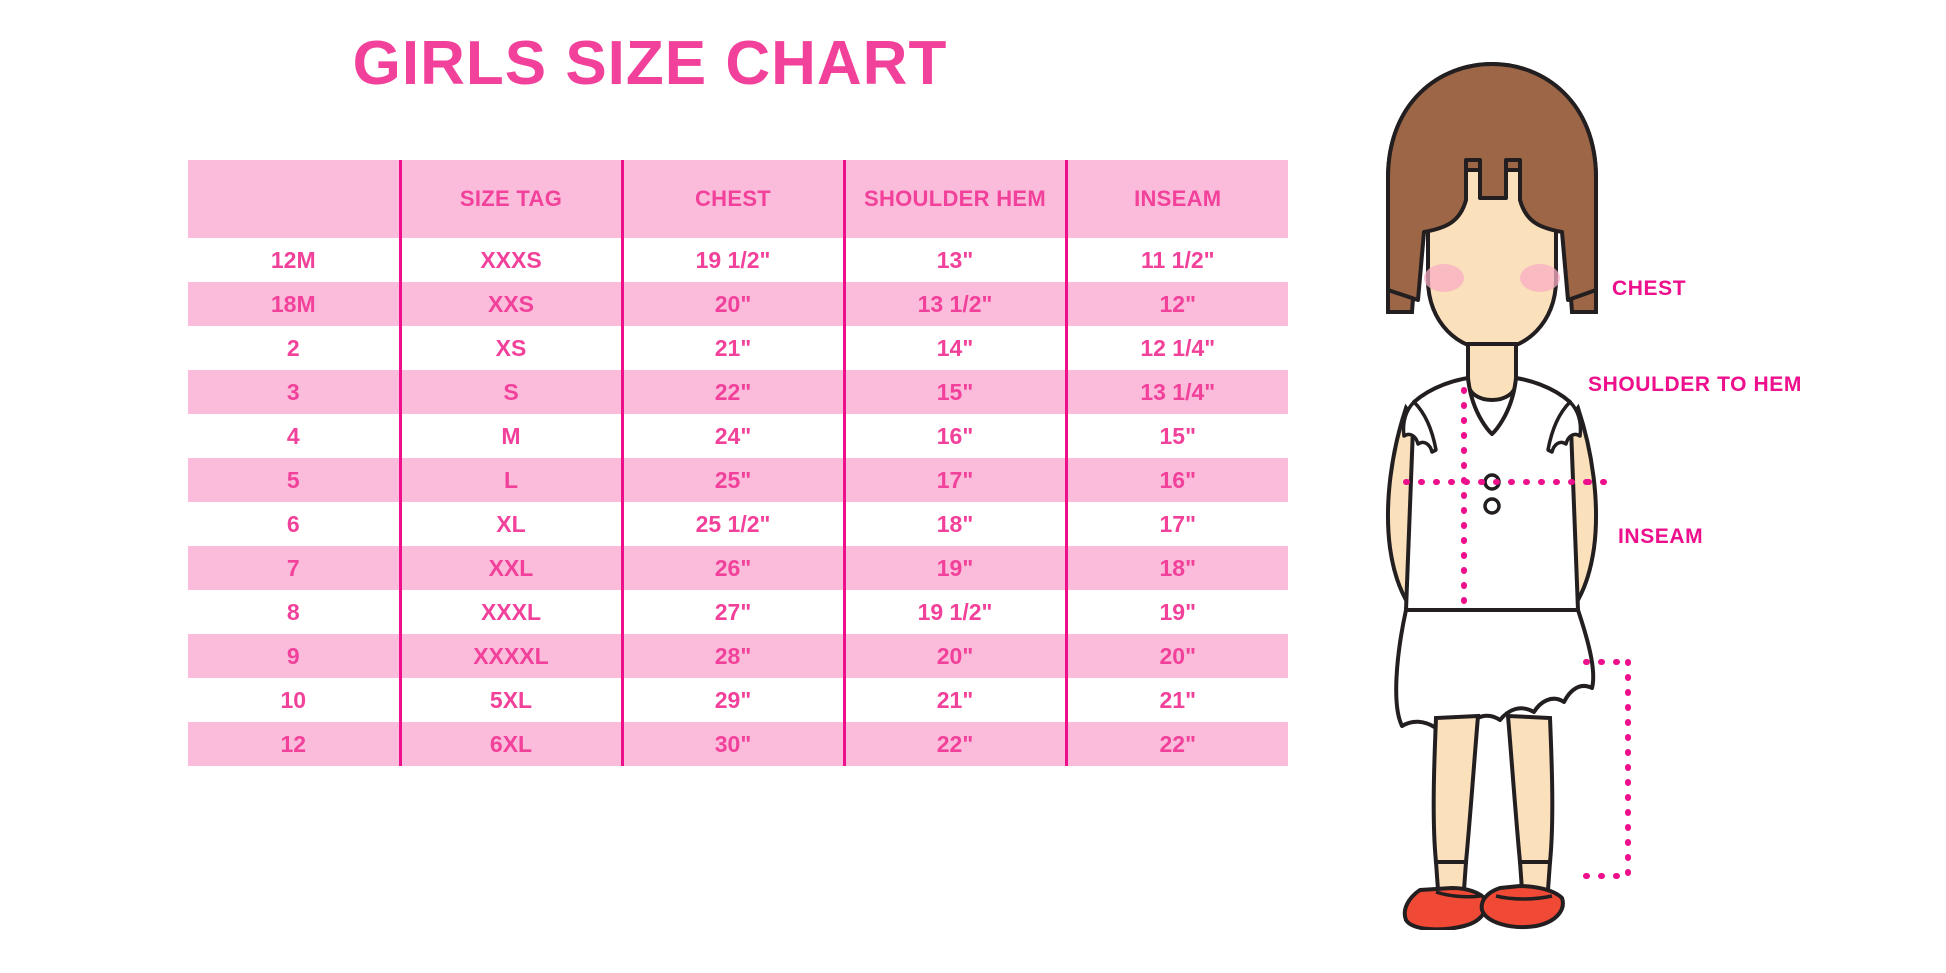 The image size is (1946, 973). I want to click on cell-chest: 25", so click(732, 480).